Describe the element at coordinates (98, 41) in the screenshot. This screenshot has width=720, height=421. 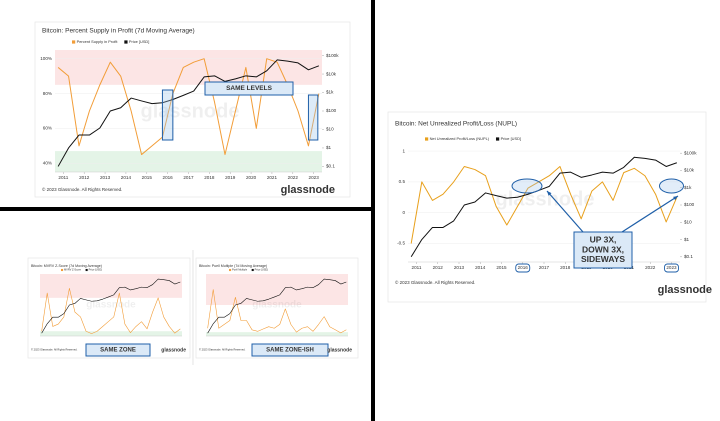
I see `legend-label: Percent Supply in Profit` at that location.